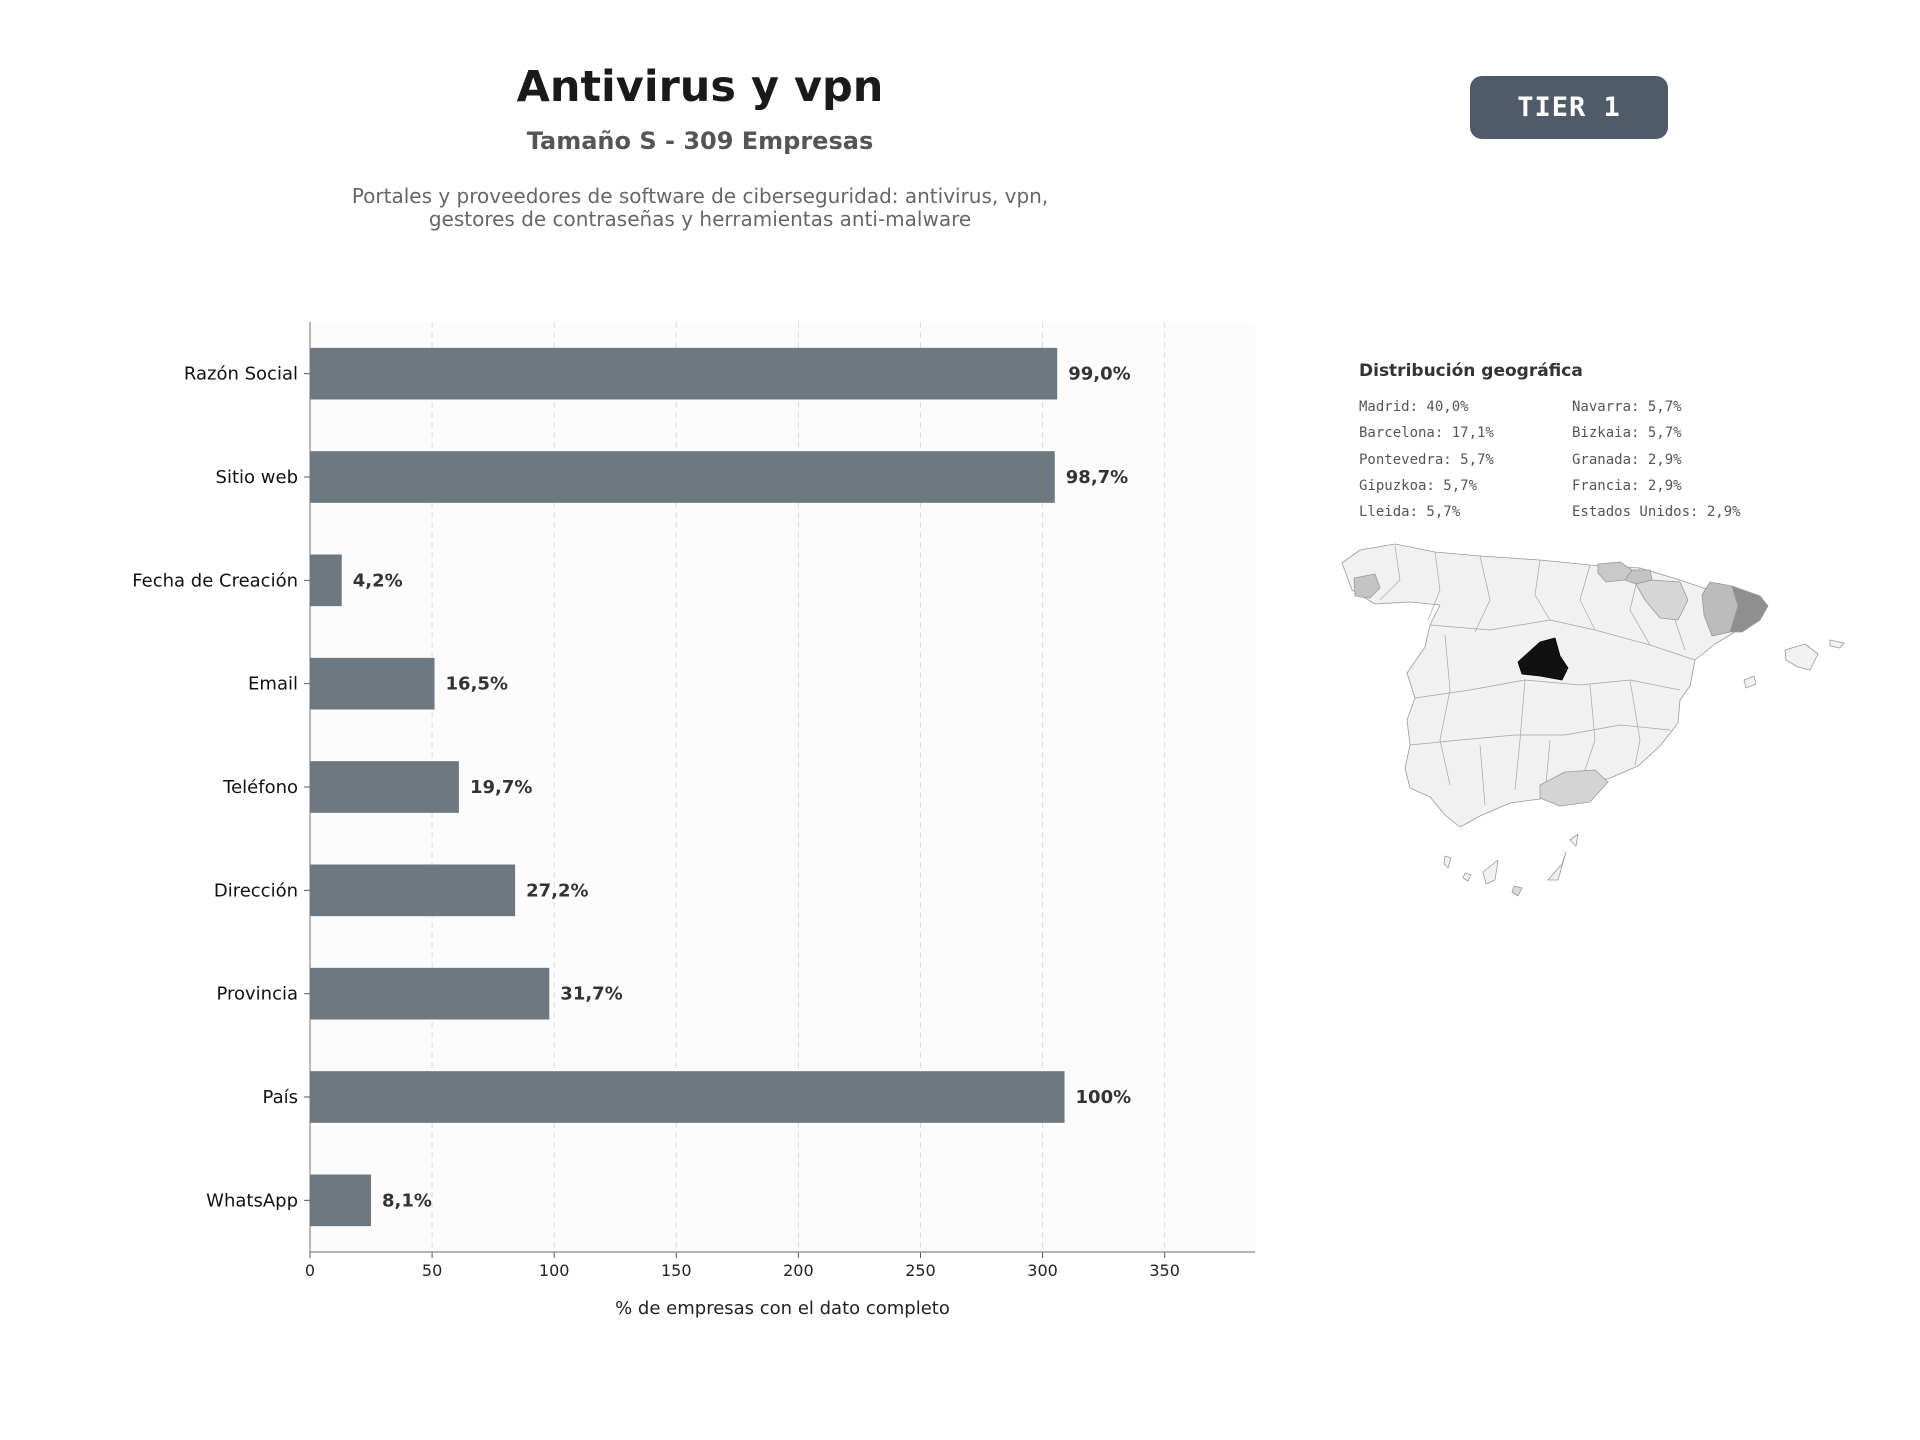  I want to click on x-tick-label: 150, so click(676, 1270).